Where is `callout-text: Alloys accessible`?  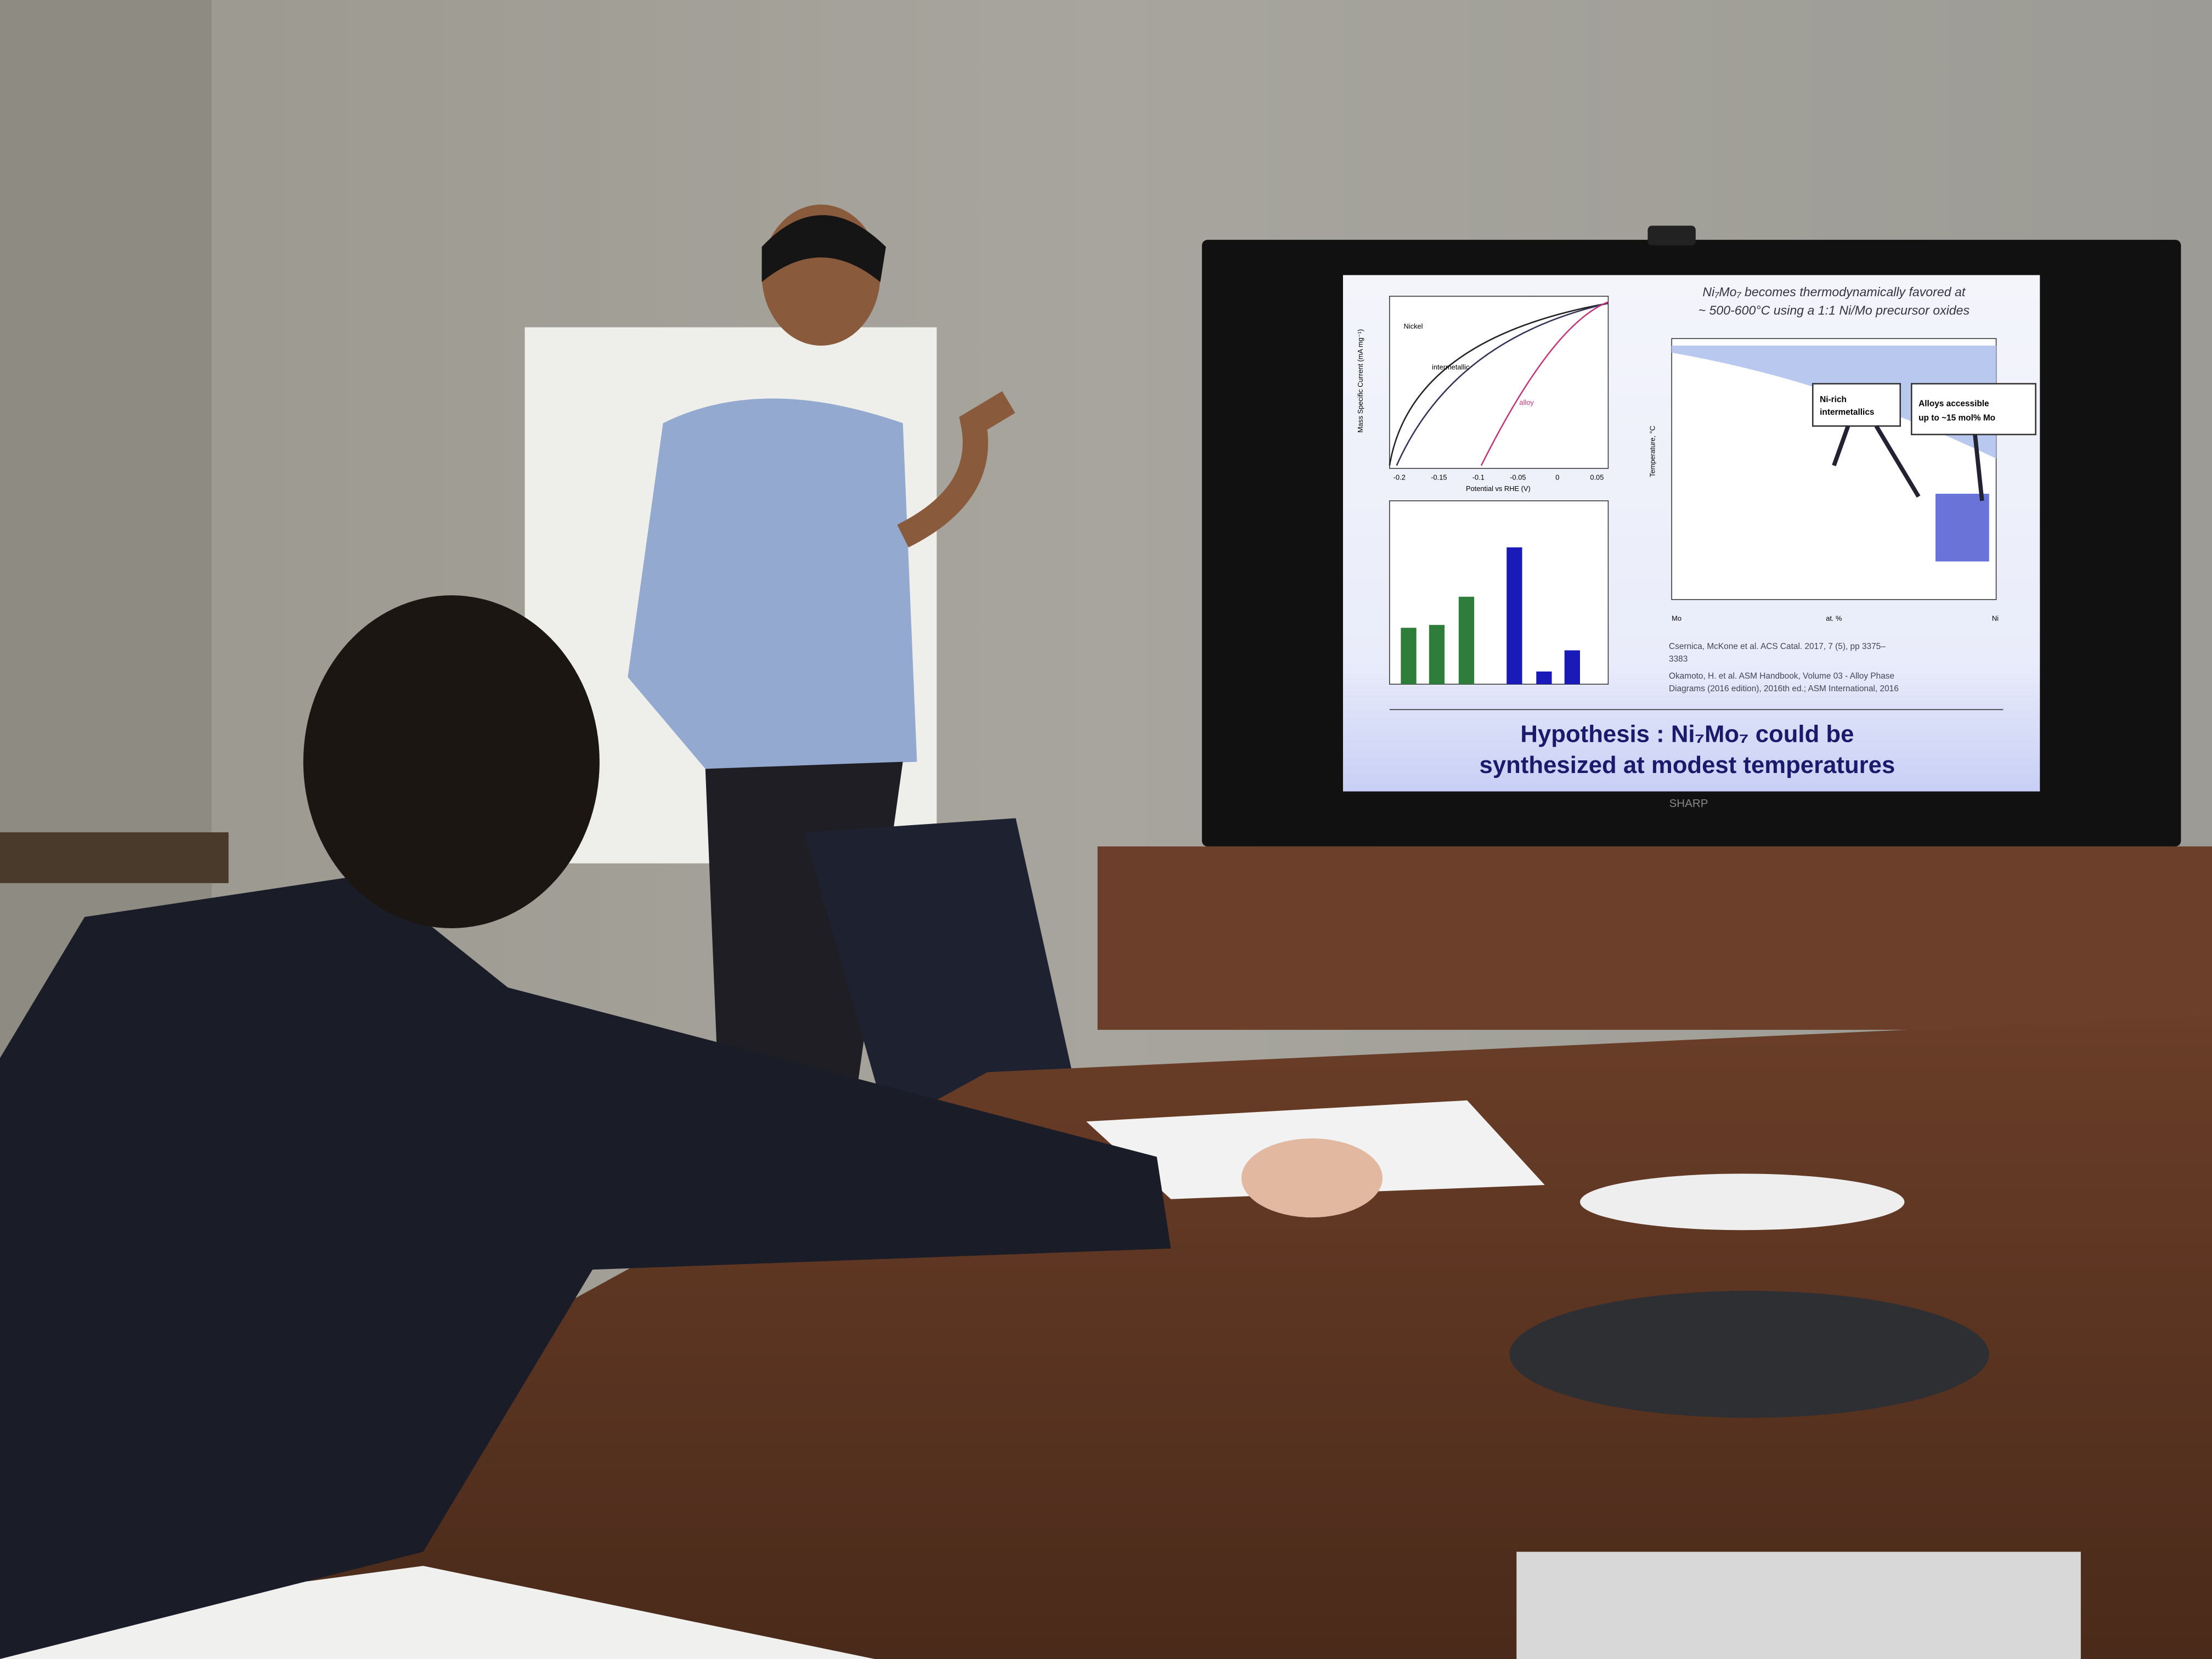
callout-text: Alloys accessible is located at coordinates (1954, 404).